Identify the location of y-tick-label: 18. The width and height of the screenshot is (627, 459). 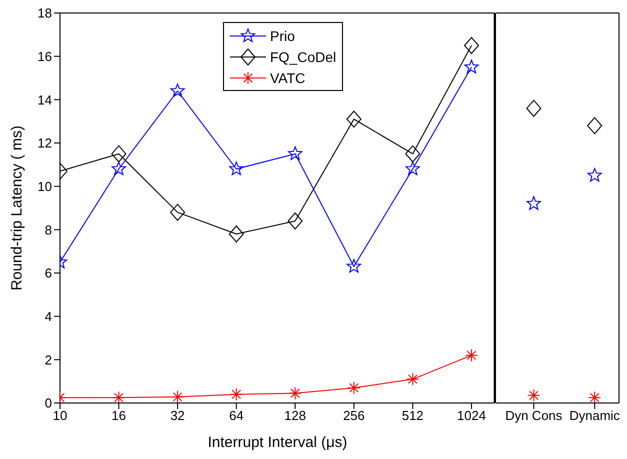
(45, 13).